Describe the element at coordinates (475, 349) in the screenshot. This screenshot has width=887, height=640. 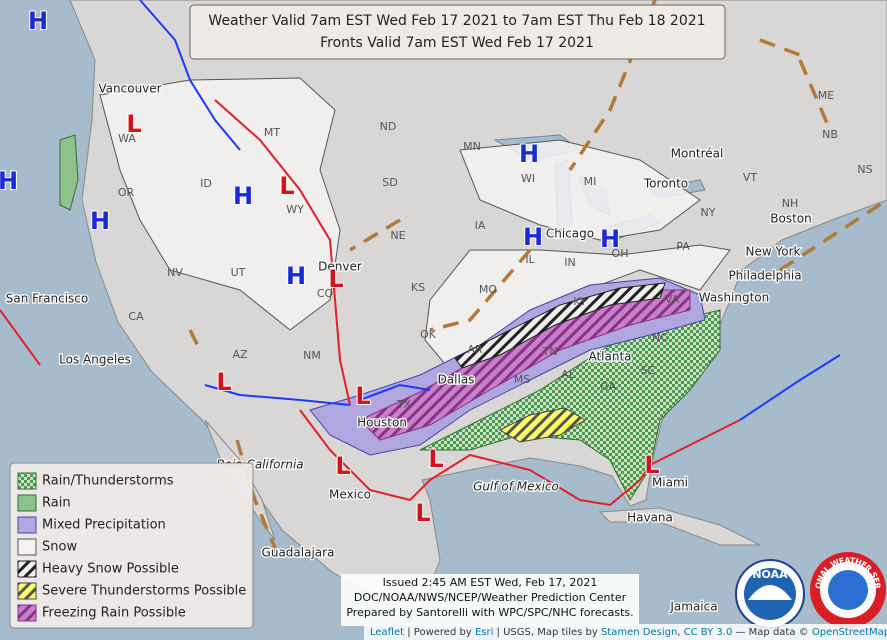
I see `state-label: AR` at that location.